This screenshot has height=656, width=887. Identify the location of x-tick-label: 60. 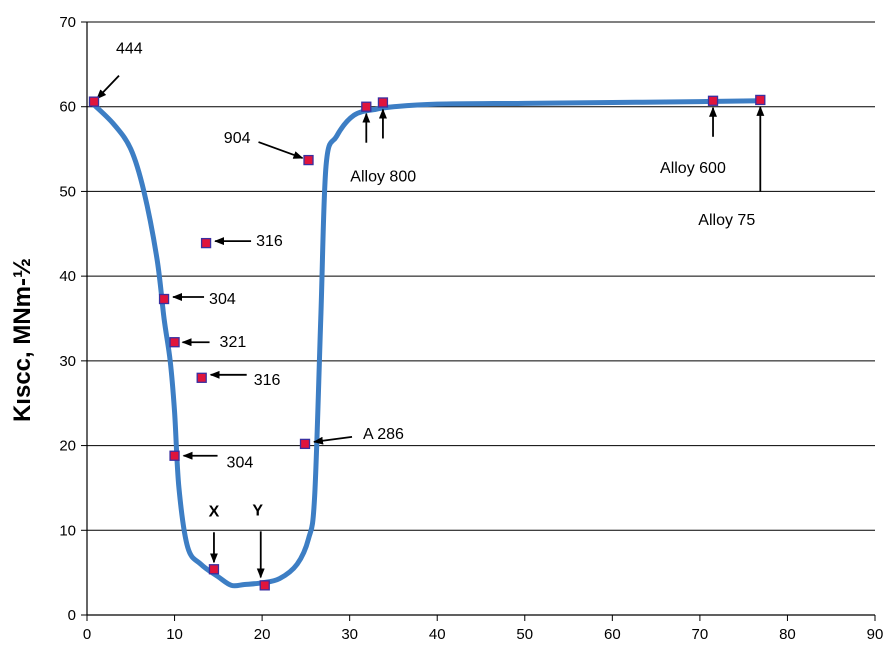
(612, 634).